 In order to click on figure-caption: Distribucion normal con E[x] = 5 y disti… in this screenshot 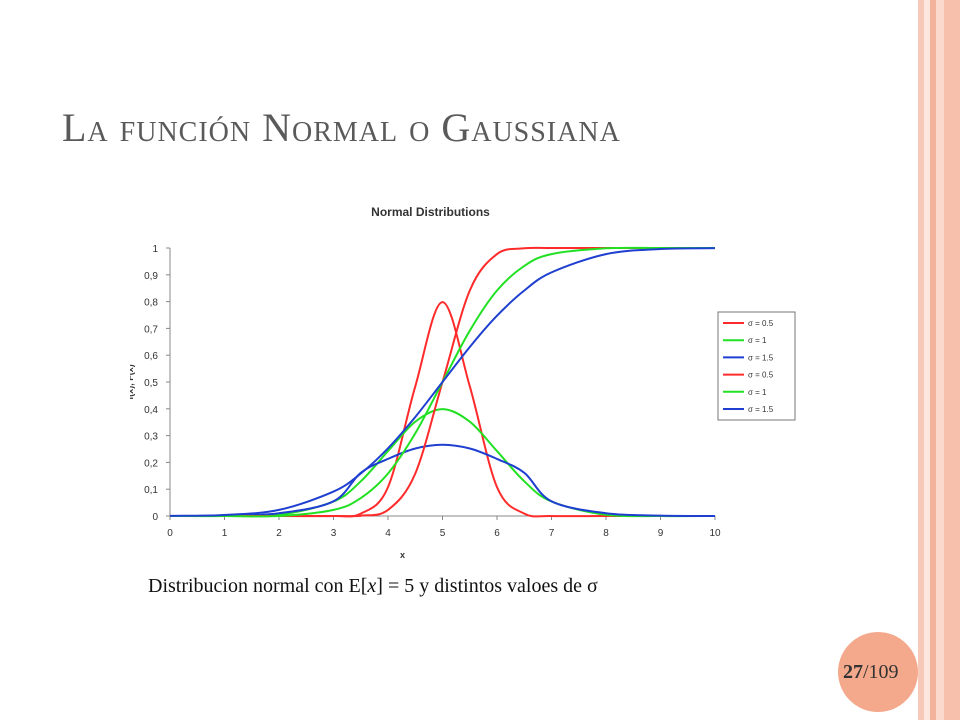, I will do `click(373, 586)`.